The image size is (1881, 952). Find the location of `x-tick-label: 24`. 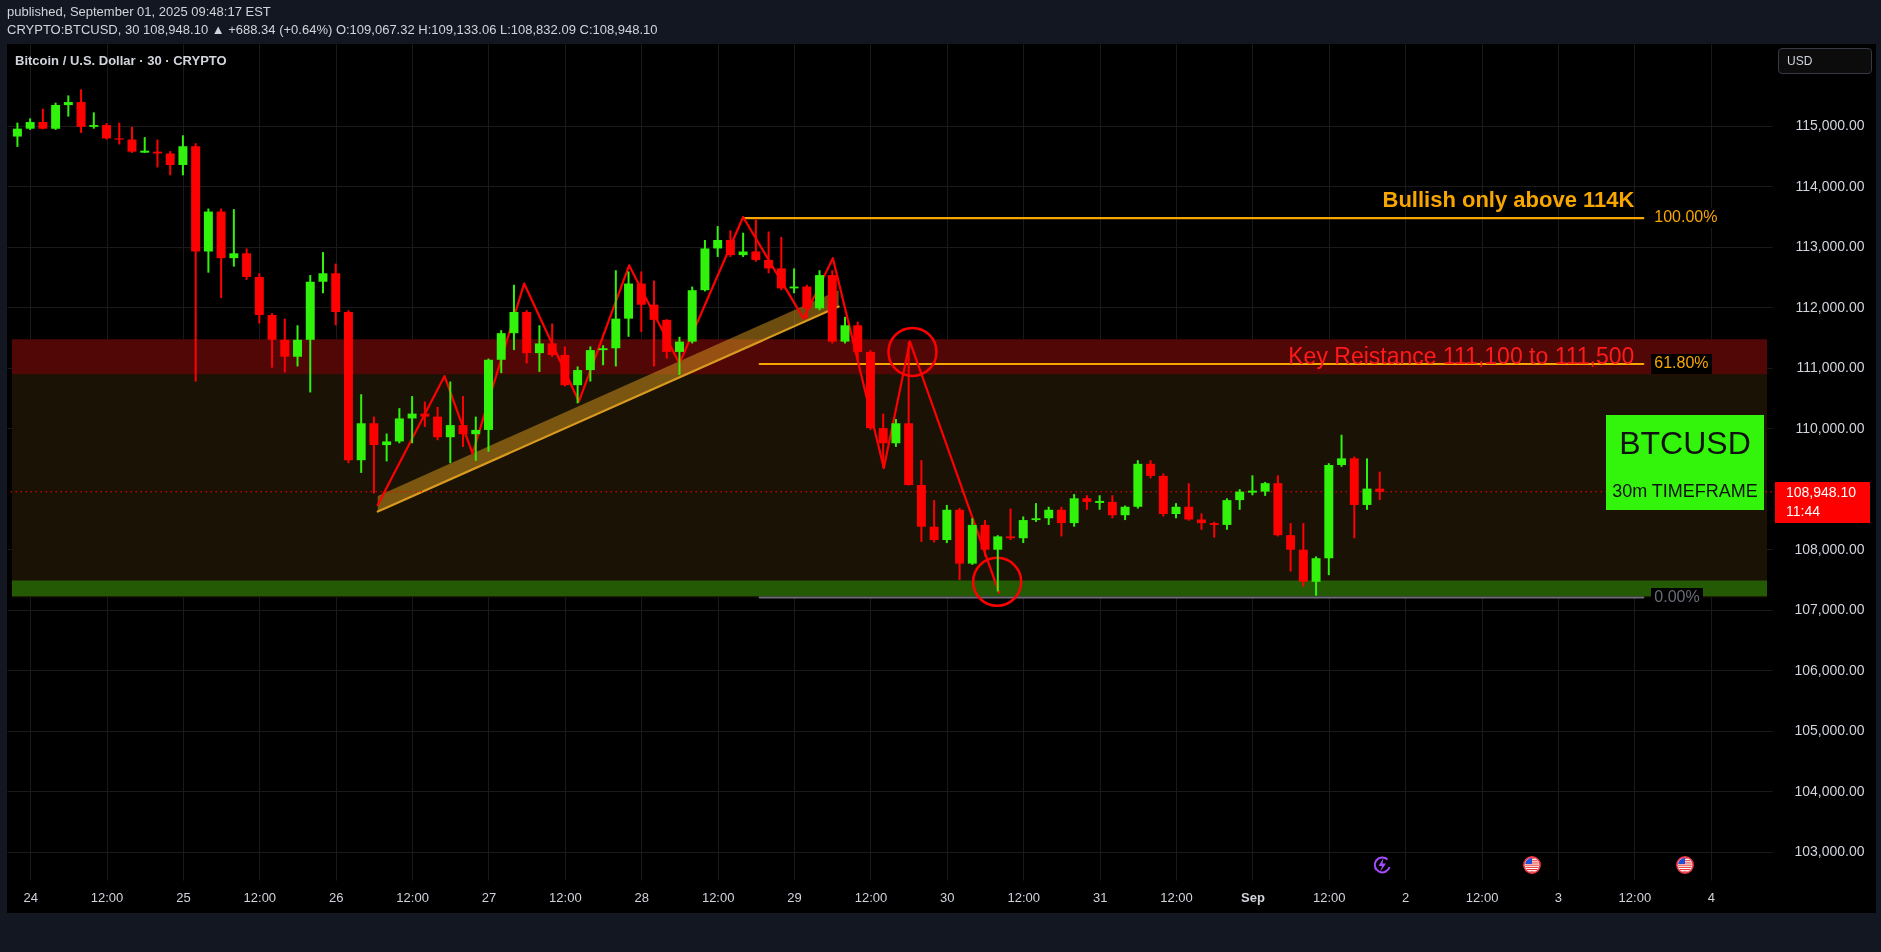

x-tick-label: 24 is located at coordinates (30, 897).